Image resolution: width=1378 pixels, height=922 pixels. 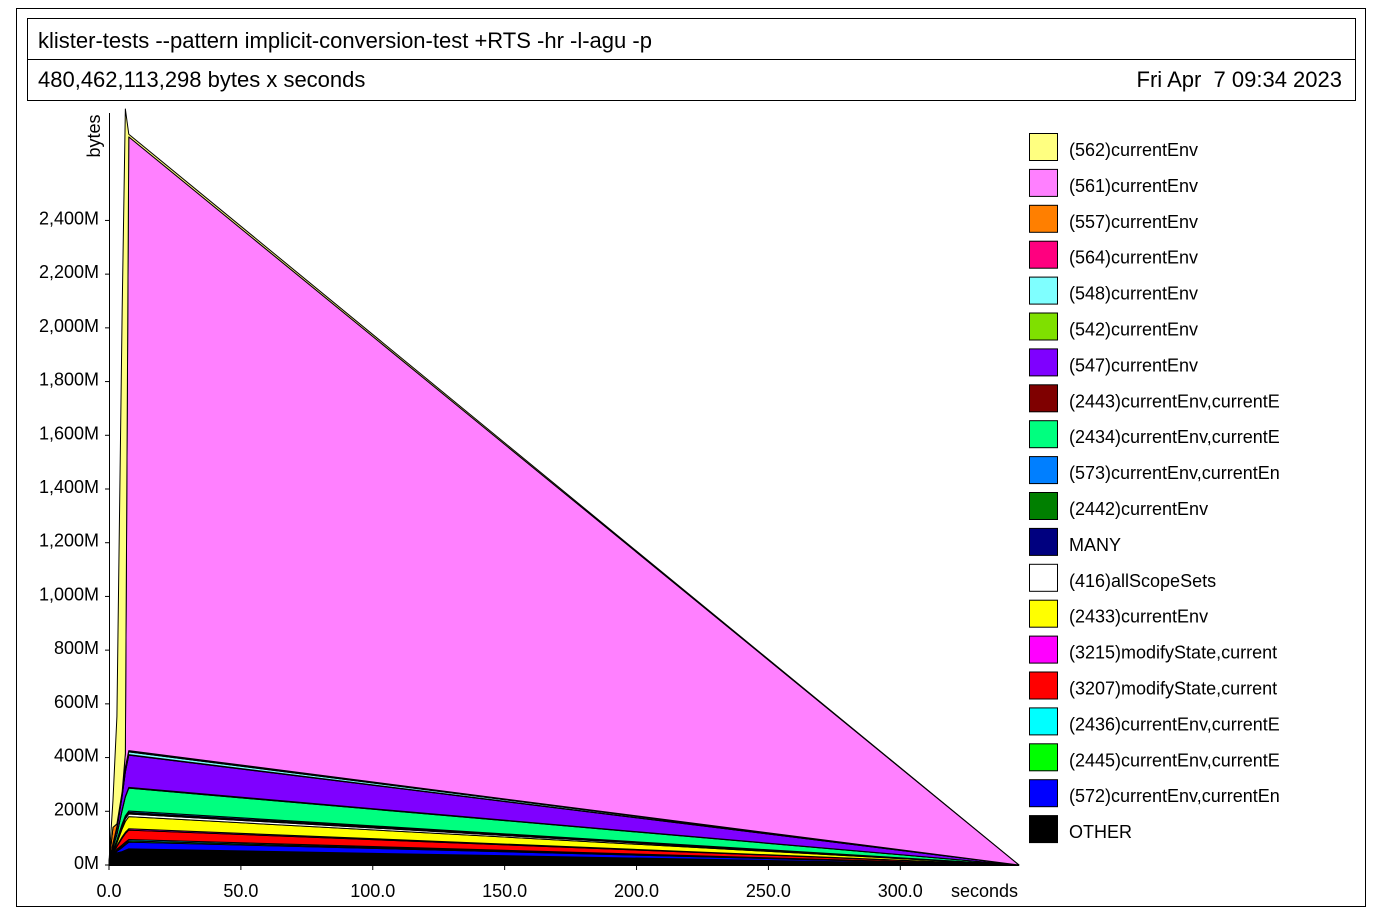 What do you see at coordinates (69, 218) in the screenshot?
I see `y-tick-label: 2,400M` at bounding box center [69, 218].